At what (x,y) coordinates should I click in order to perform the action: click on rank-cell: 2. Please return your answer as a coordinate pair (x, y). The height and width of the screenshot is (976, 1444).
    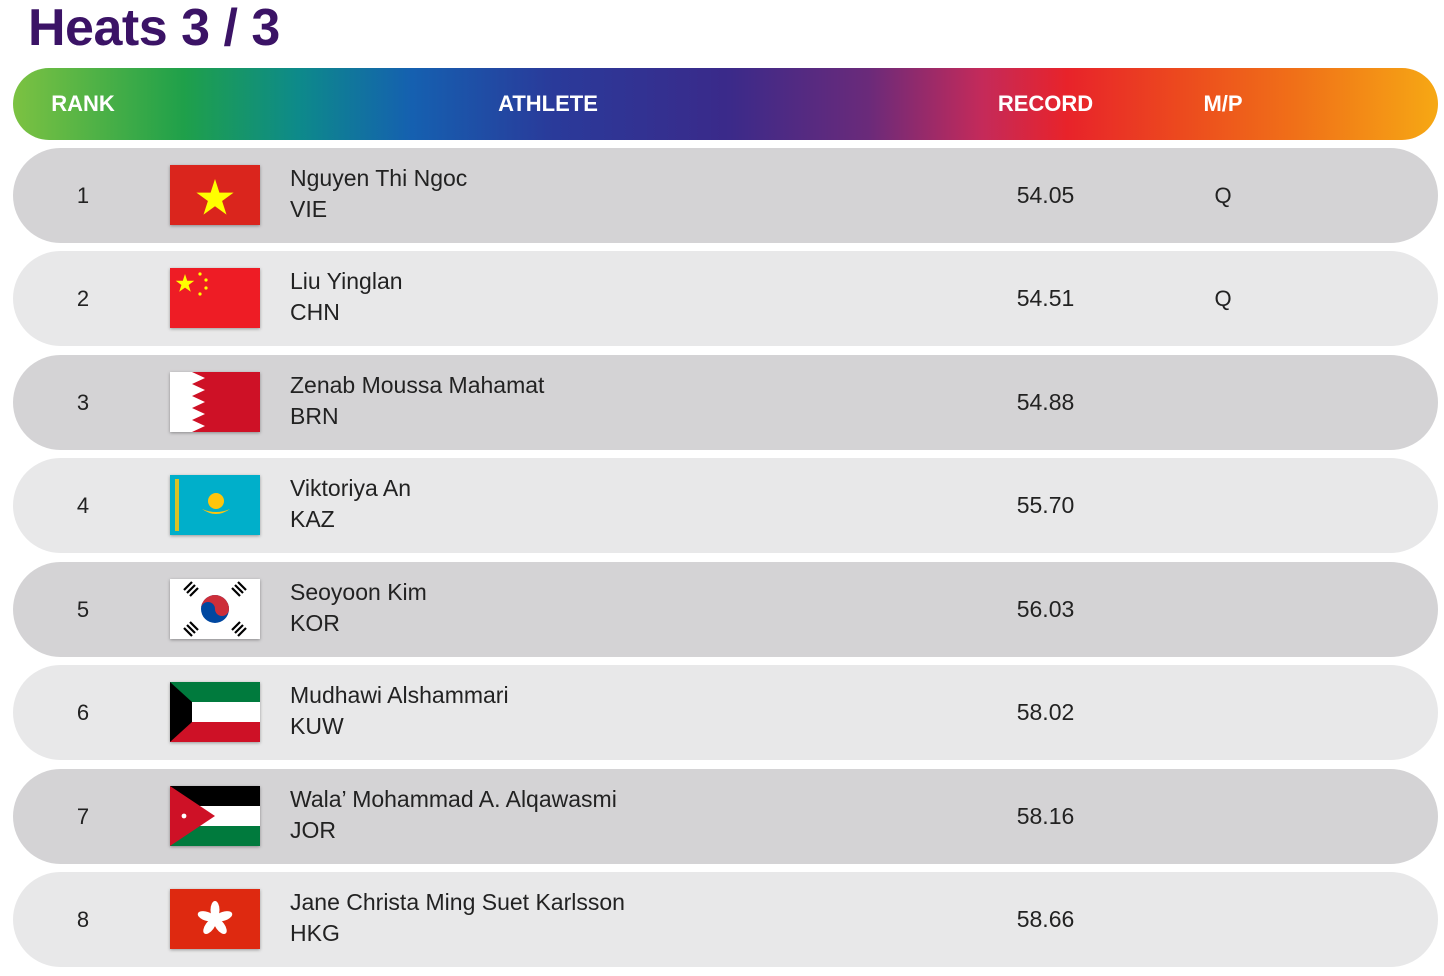
    Looking at the image, I should click on (83, 298).